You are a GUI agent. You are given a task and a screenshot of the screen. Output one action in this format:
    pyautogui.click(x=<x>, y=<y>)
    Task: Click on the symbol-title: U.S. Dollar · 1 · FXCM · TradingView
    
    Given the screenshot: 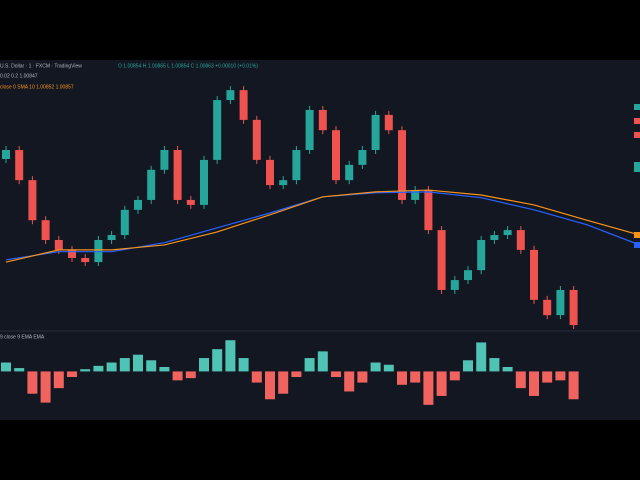 What is the action you would take?
    pyautogui.click(x=41, y=66)
    